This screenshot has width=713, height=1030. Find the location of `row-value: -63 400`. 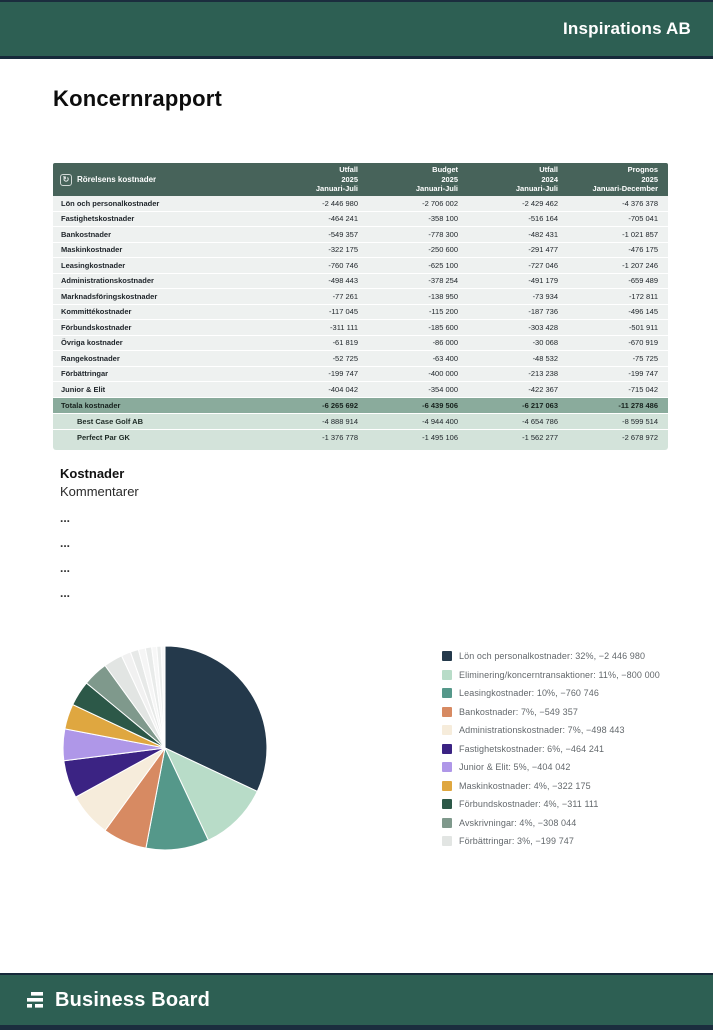

row-value: -63 400 is located at coordinates (445, 358).